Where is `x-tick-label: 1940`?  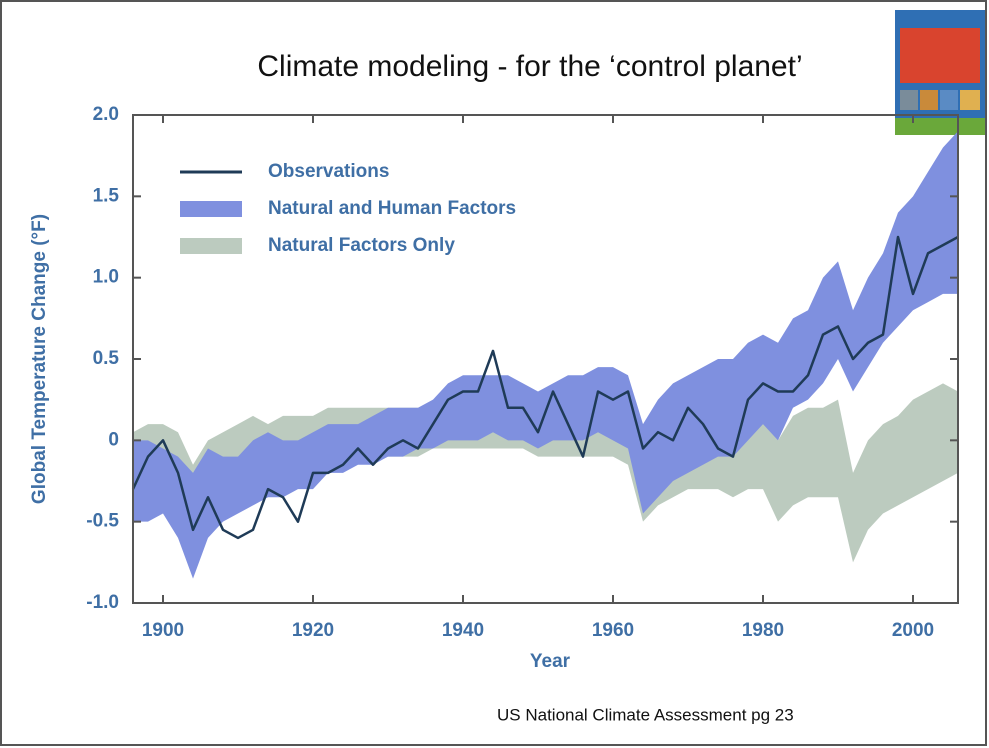
x-tick-label: 1940 is located at coordinates (463, 630).